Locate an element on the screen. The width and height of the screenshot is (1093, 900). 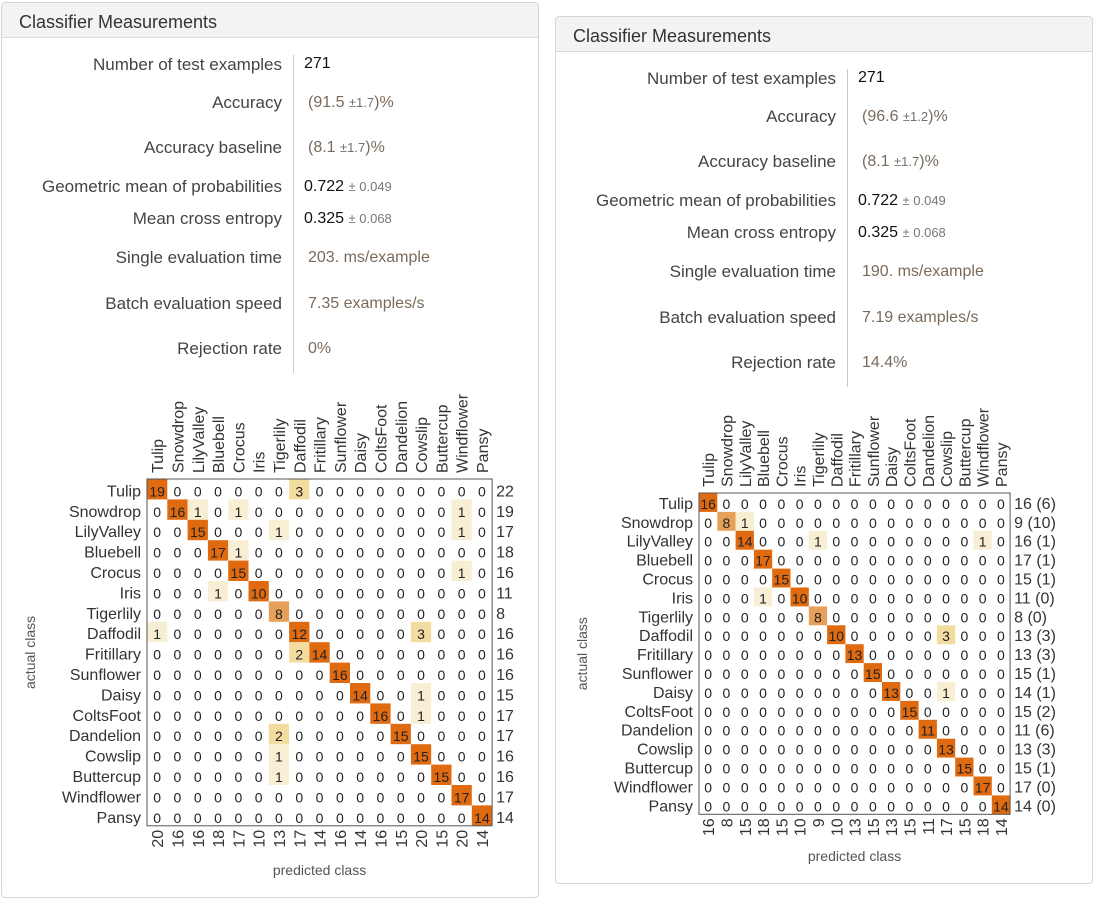
column-total: 10 is located at coordinates (801, 827).